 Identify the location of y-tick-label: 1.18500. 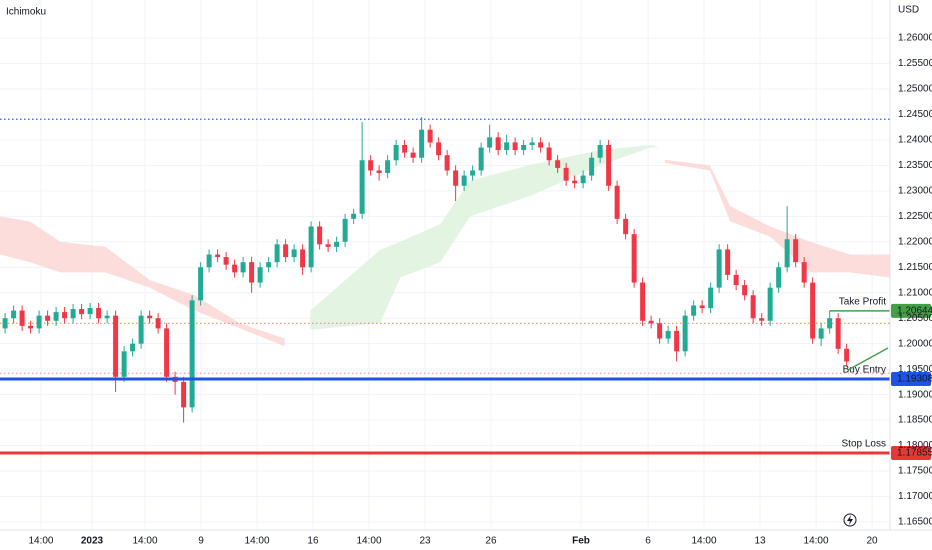
(915, 420).